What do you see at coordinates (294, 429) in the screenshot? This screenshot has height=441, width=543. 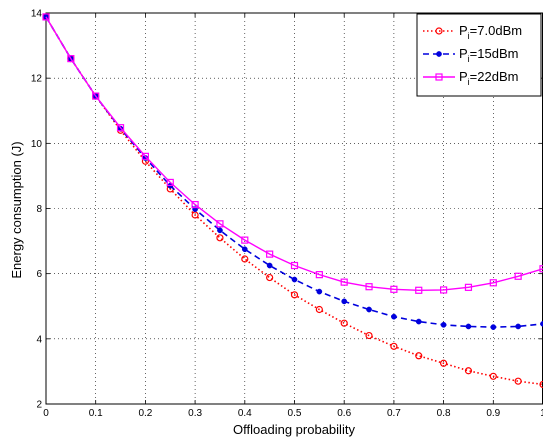 I see `x-axis-label: Offloading probability` at bounding box center [294, 429].